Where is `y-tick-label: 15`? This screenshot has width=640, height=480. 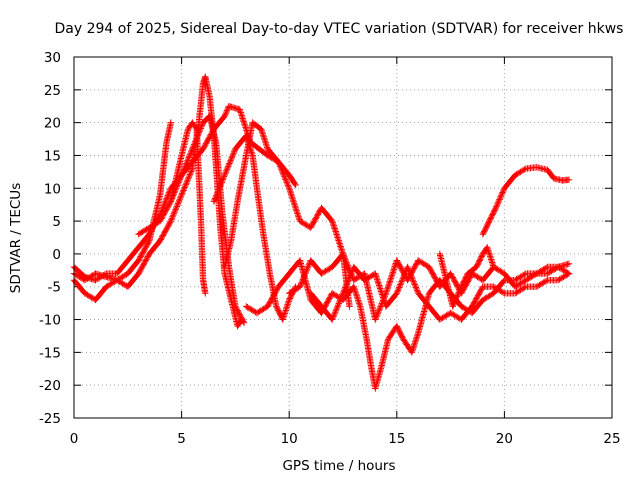 y-tick-label: 15 is located at coordinates (52, 156).